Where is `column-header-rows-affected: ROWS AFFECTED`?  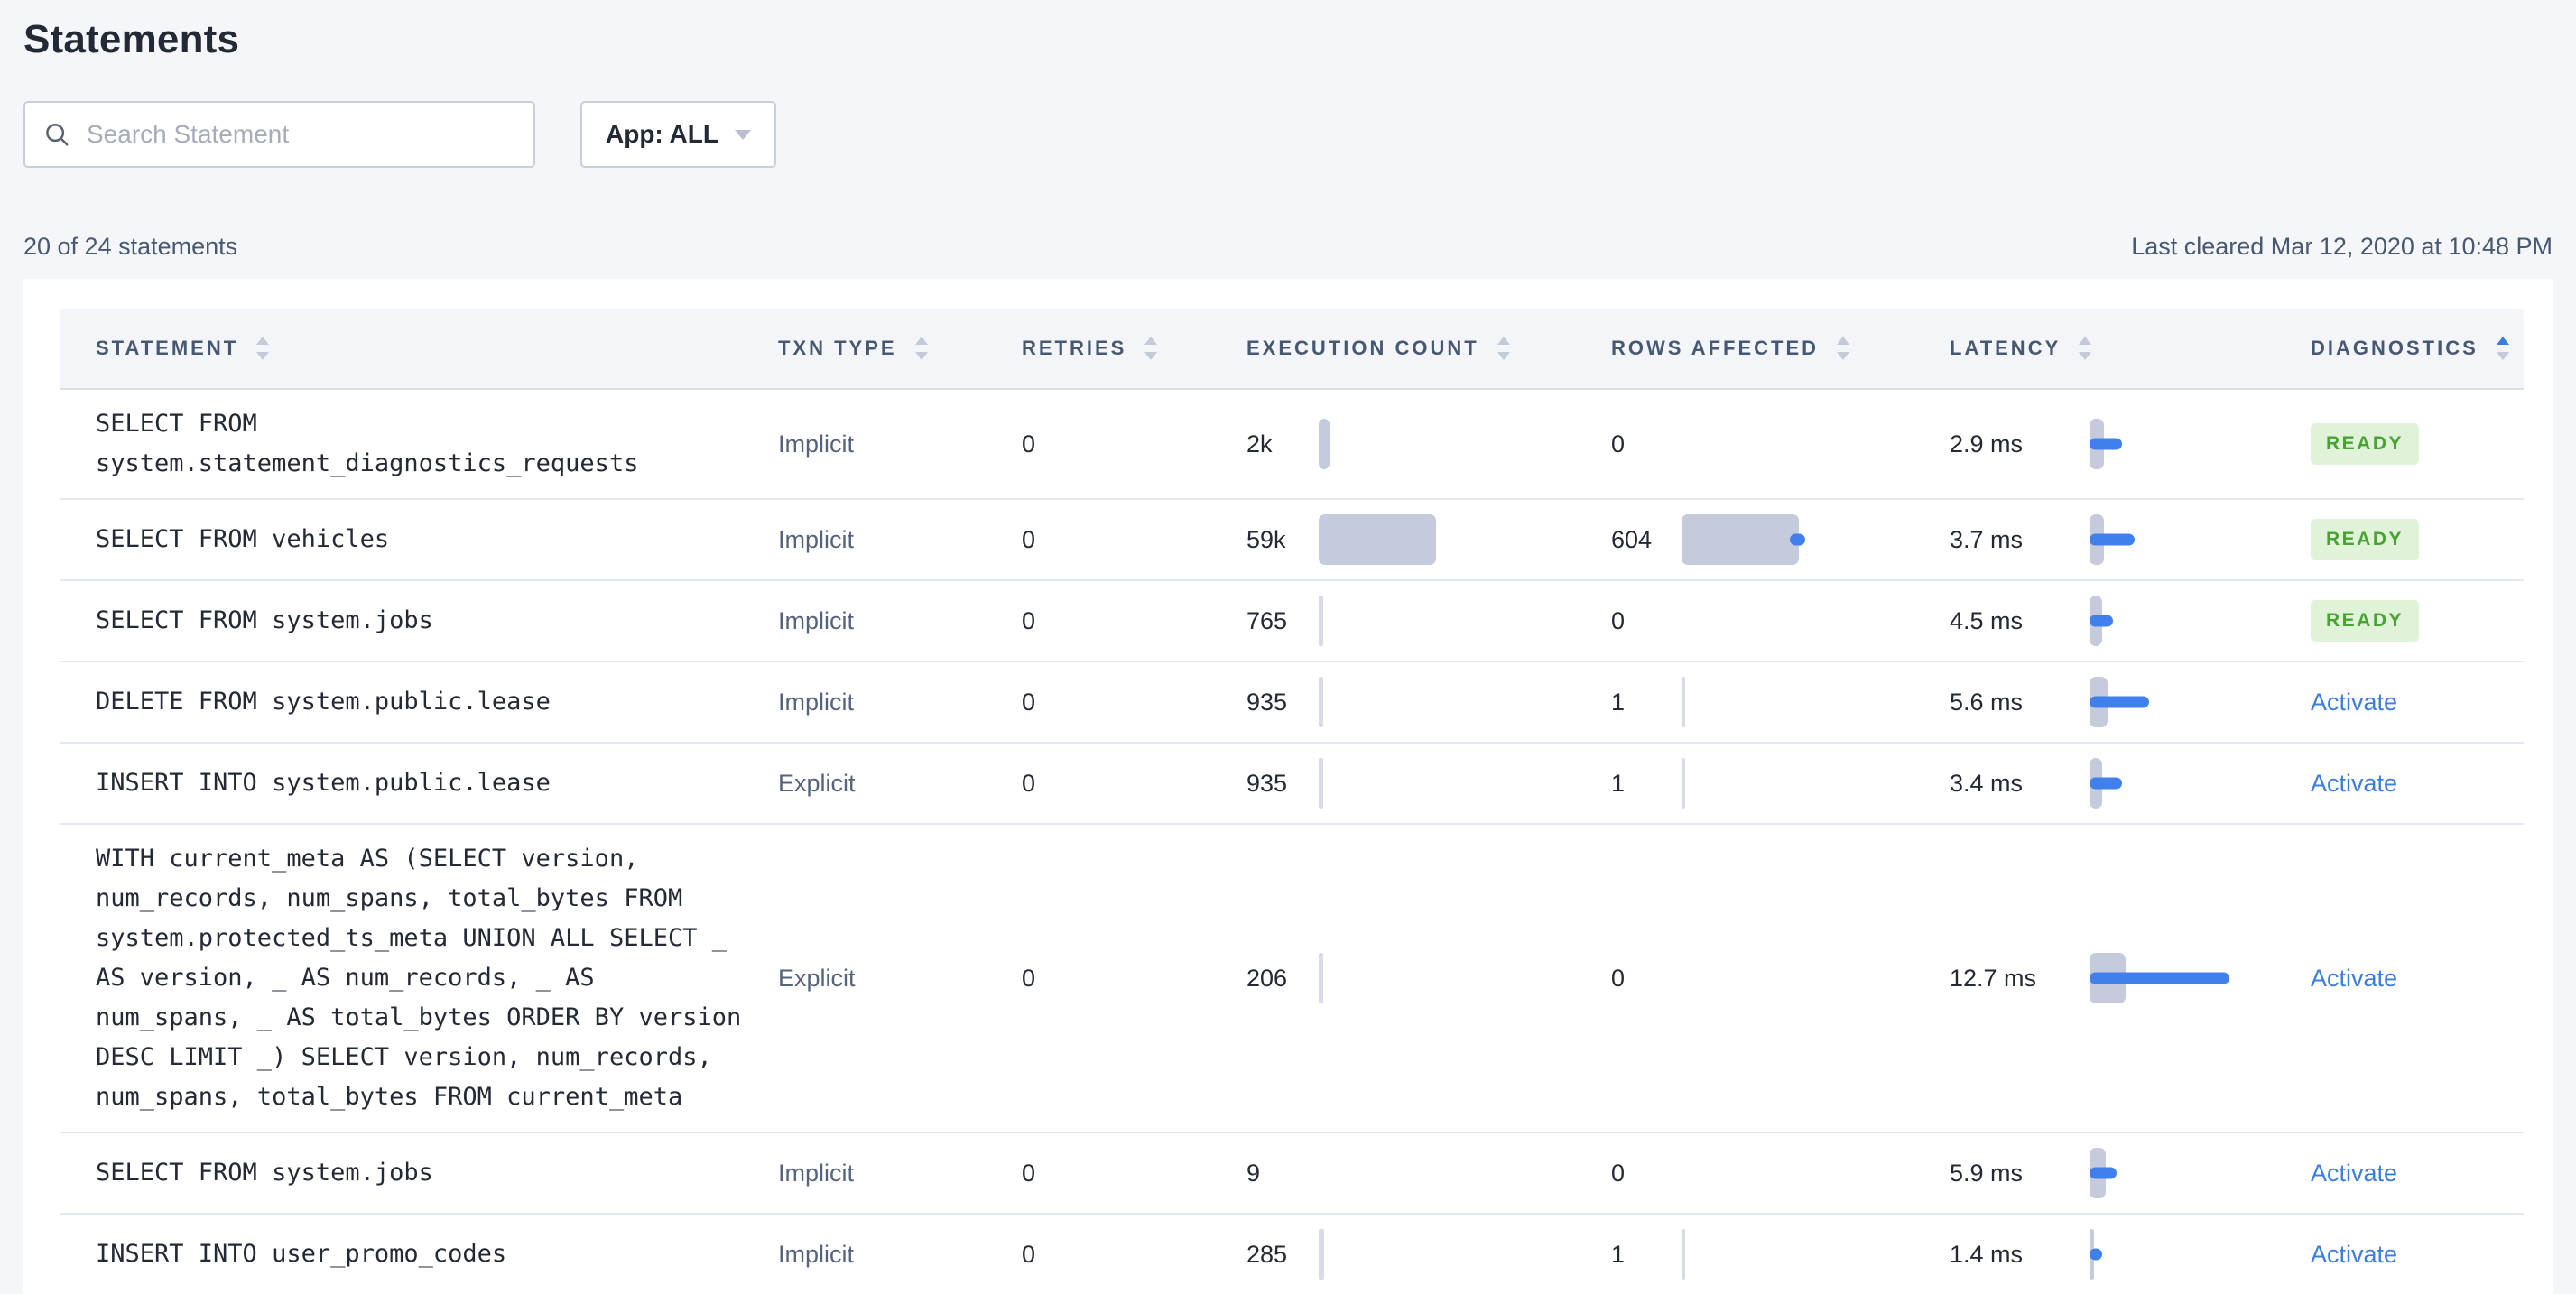 column-header-rows-affected: ROWS AFFECTED is located at coordinates (1780, 348).